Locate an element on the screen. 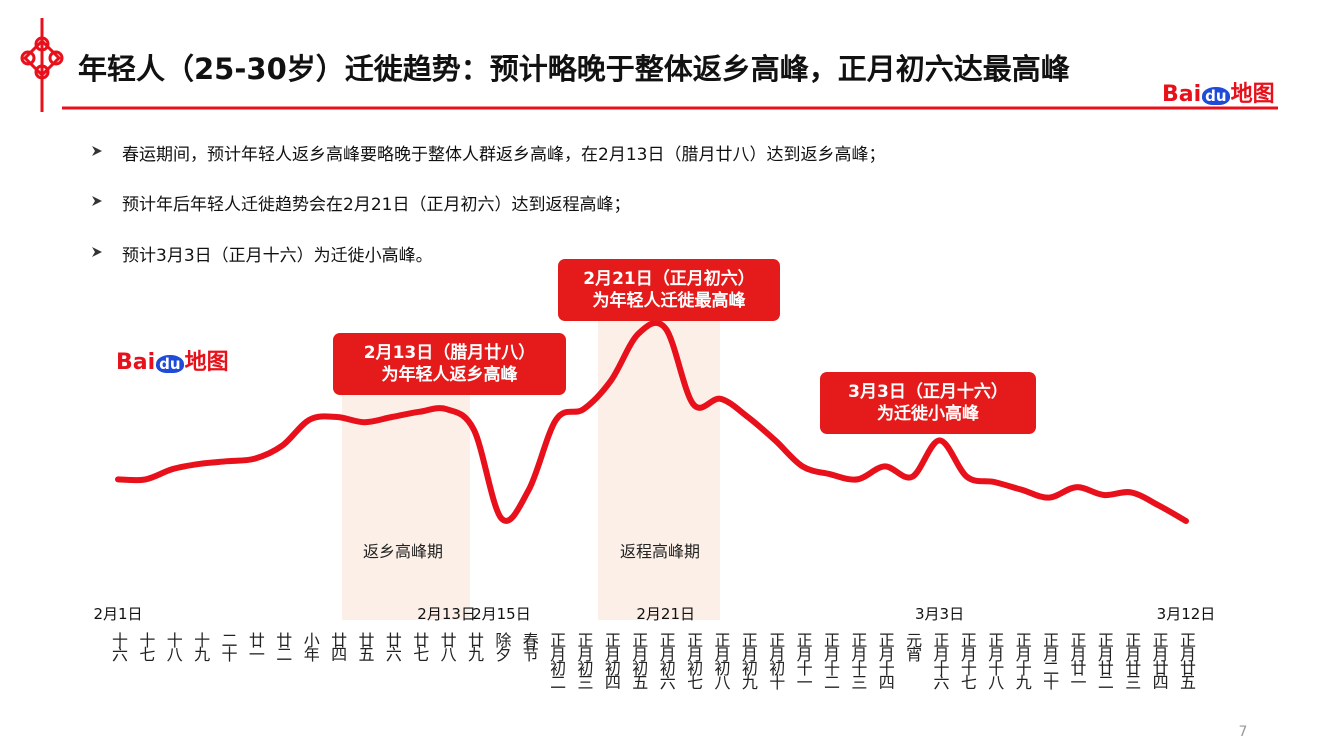 The width and height of the screenshot is (1322, 751). bullet: 预计3月3日（正月十六）为迁徙小高峰。 is located at coordinates (262, 253).